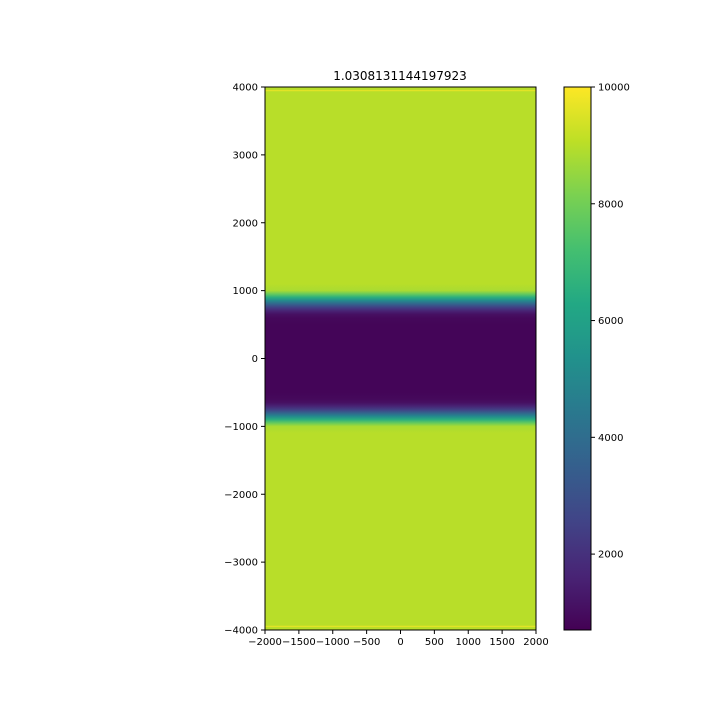 The image size is (720, 720). I want to click on colorbar-tick-label: 10000, so click(614, 88).